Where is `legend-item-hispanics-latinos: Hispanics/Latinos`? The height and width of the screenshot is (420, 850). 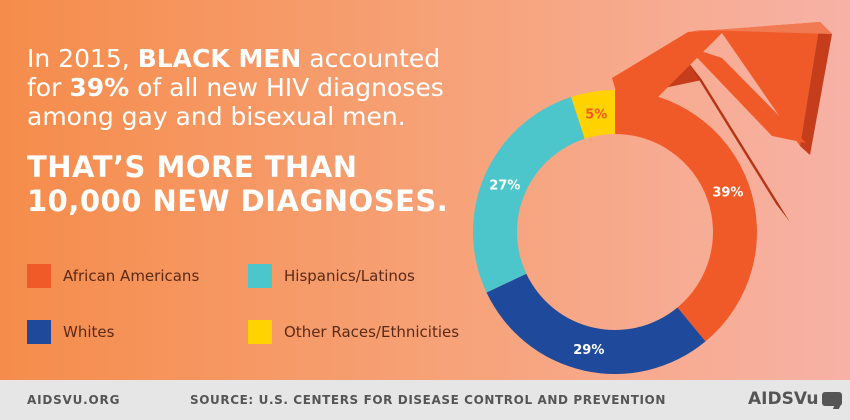
legend-item-hispanics-latinos: Hispanics/Latinos is located at coordinates (331, 276).